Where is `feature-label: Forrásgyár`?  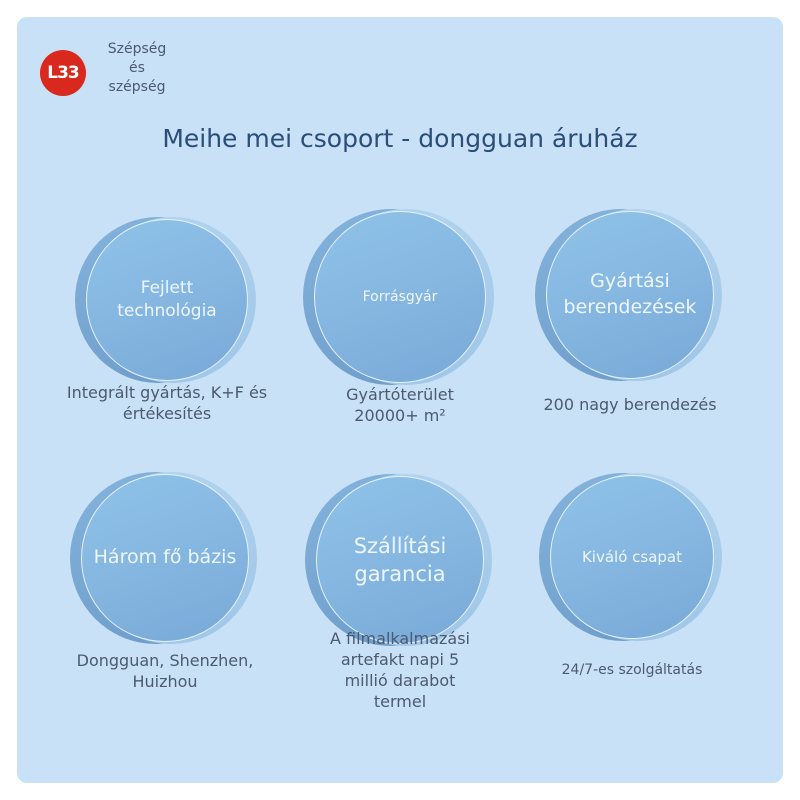 feature-label: Forrásgyár is located at coordinates (400, 296).